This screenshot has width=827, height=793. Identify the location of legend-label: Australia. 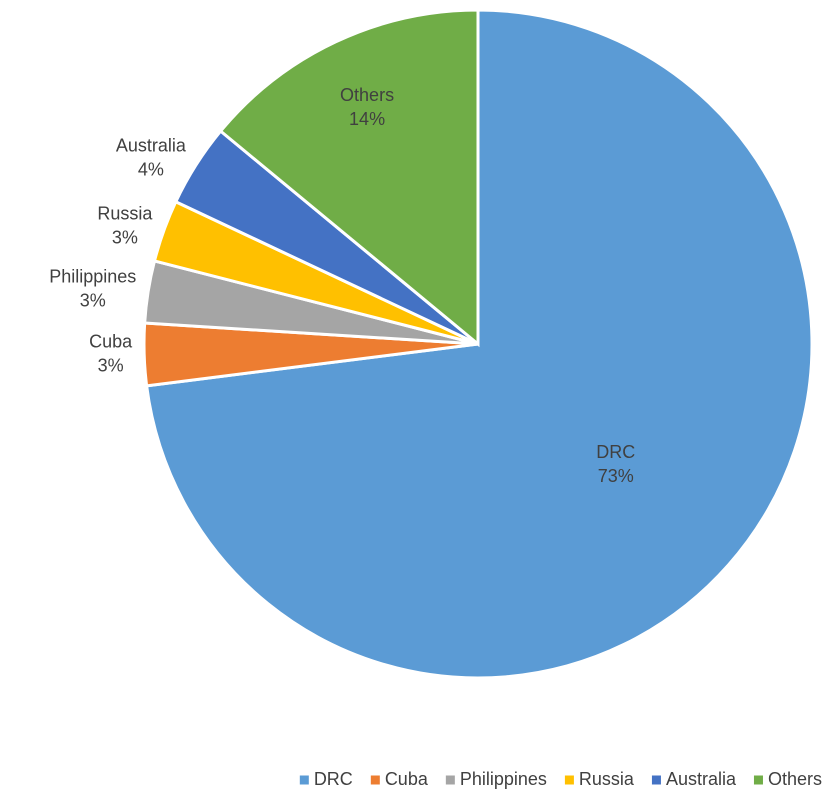
(701, 779).